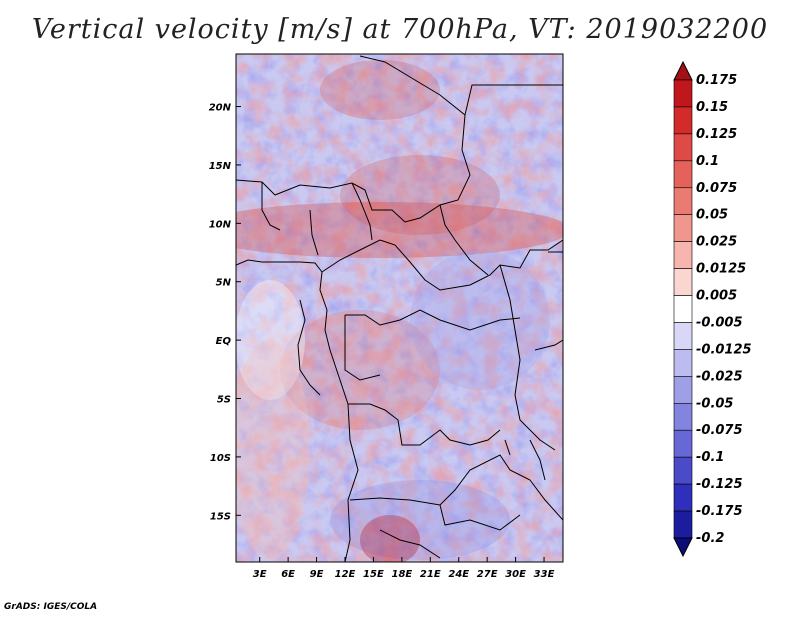 The width and height of the screenshot is (800, 618). Describe the element at coordinates (719, 430) in the screenshot. I see `colorbar-label: -0.075` at that location.